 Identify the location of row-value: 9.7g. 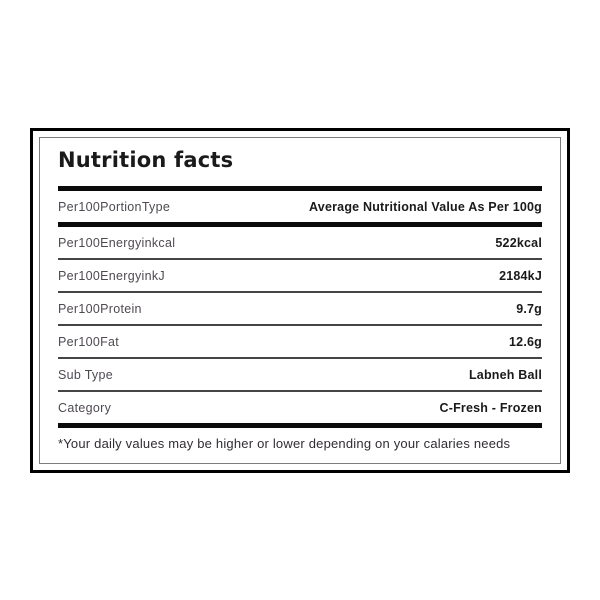
(529, 308).